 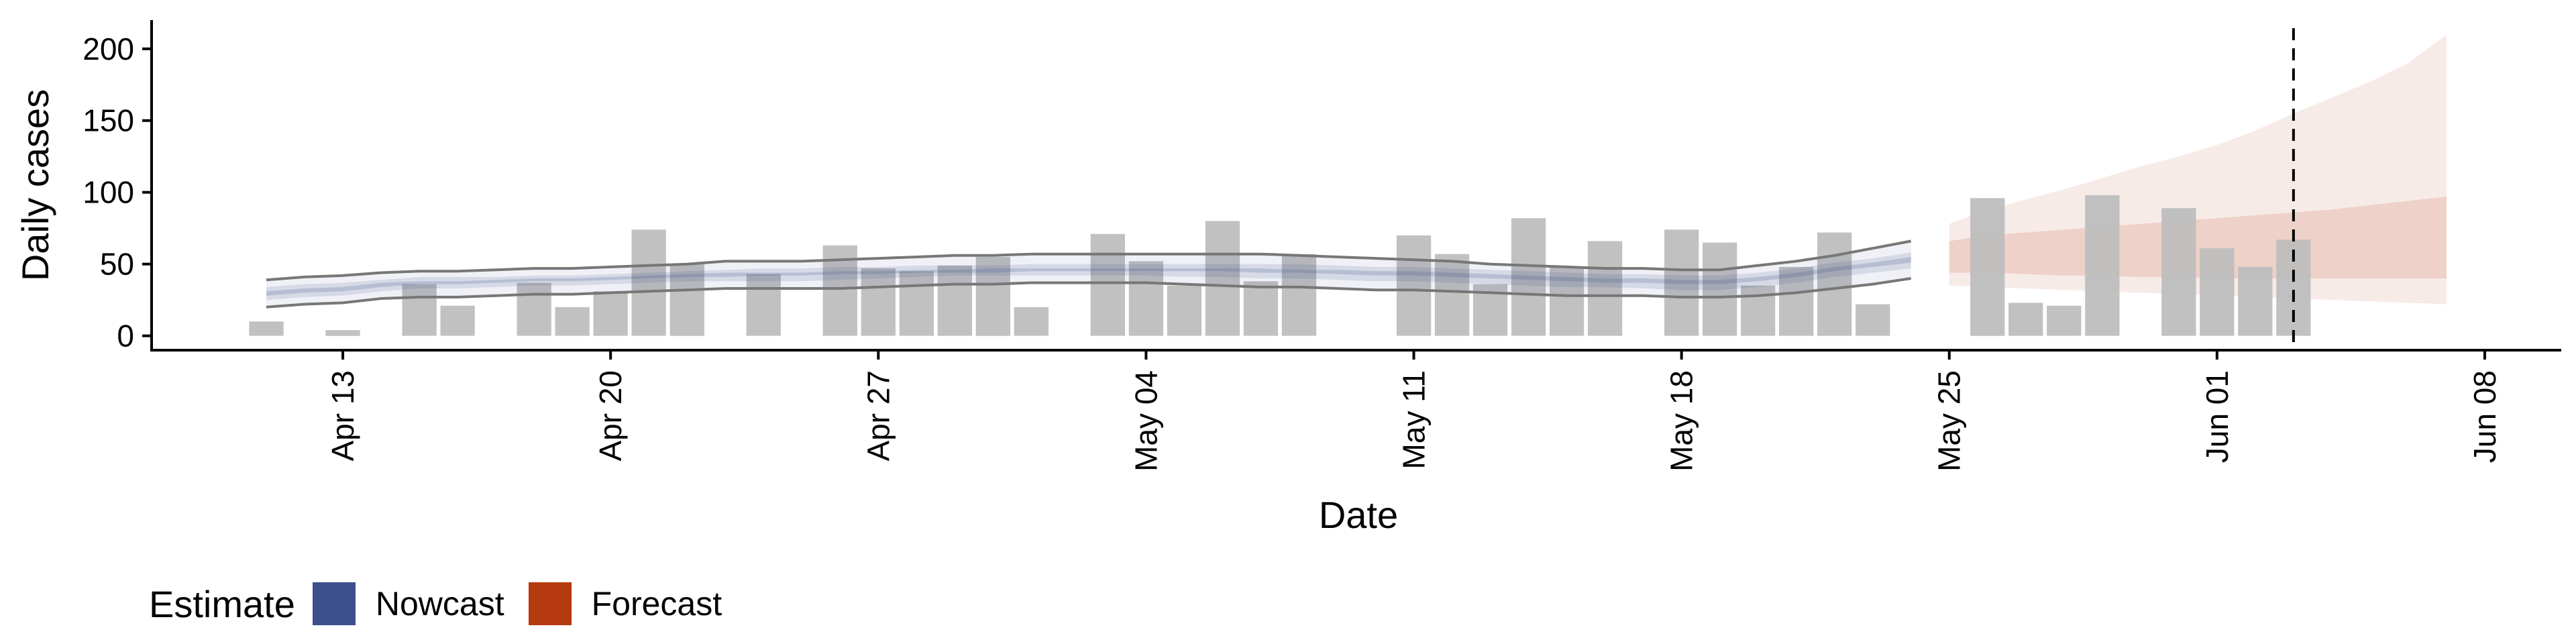 I want to click on legend-item-forecast: Forecast, so click(x=625, y=603).